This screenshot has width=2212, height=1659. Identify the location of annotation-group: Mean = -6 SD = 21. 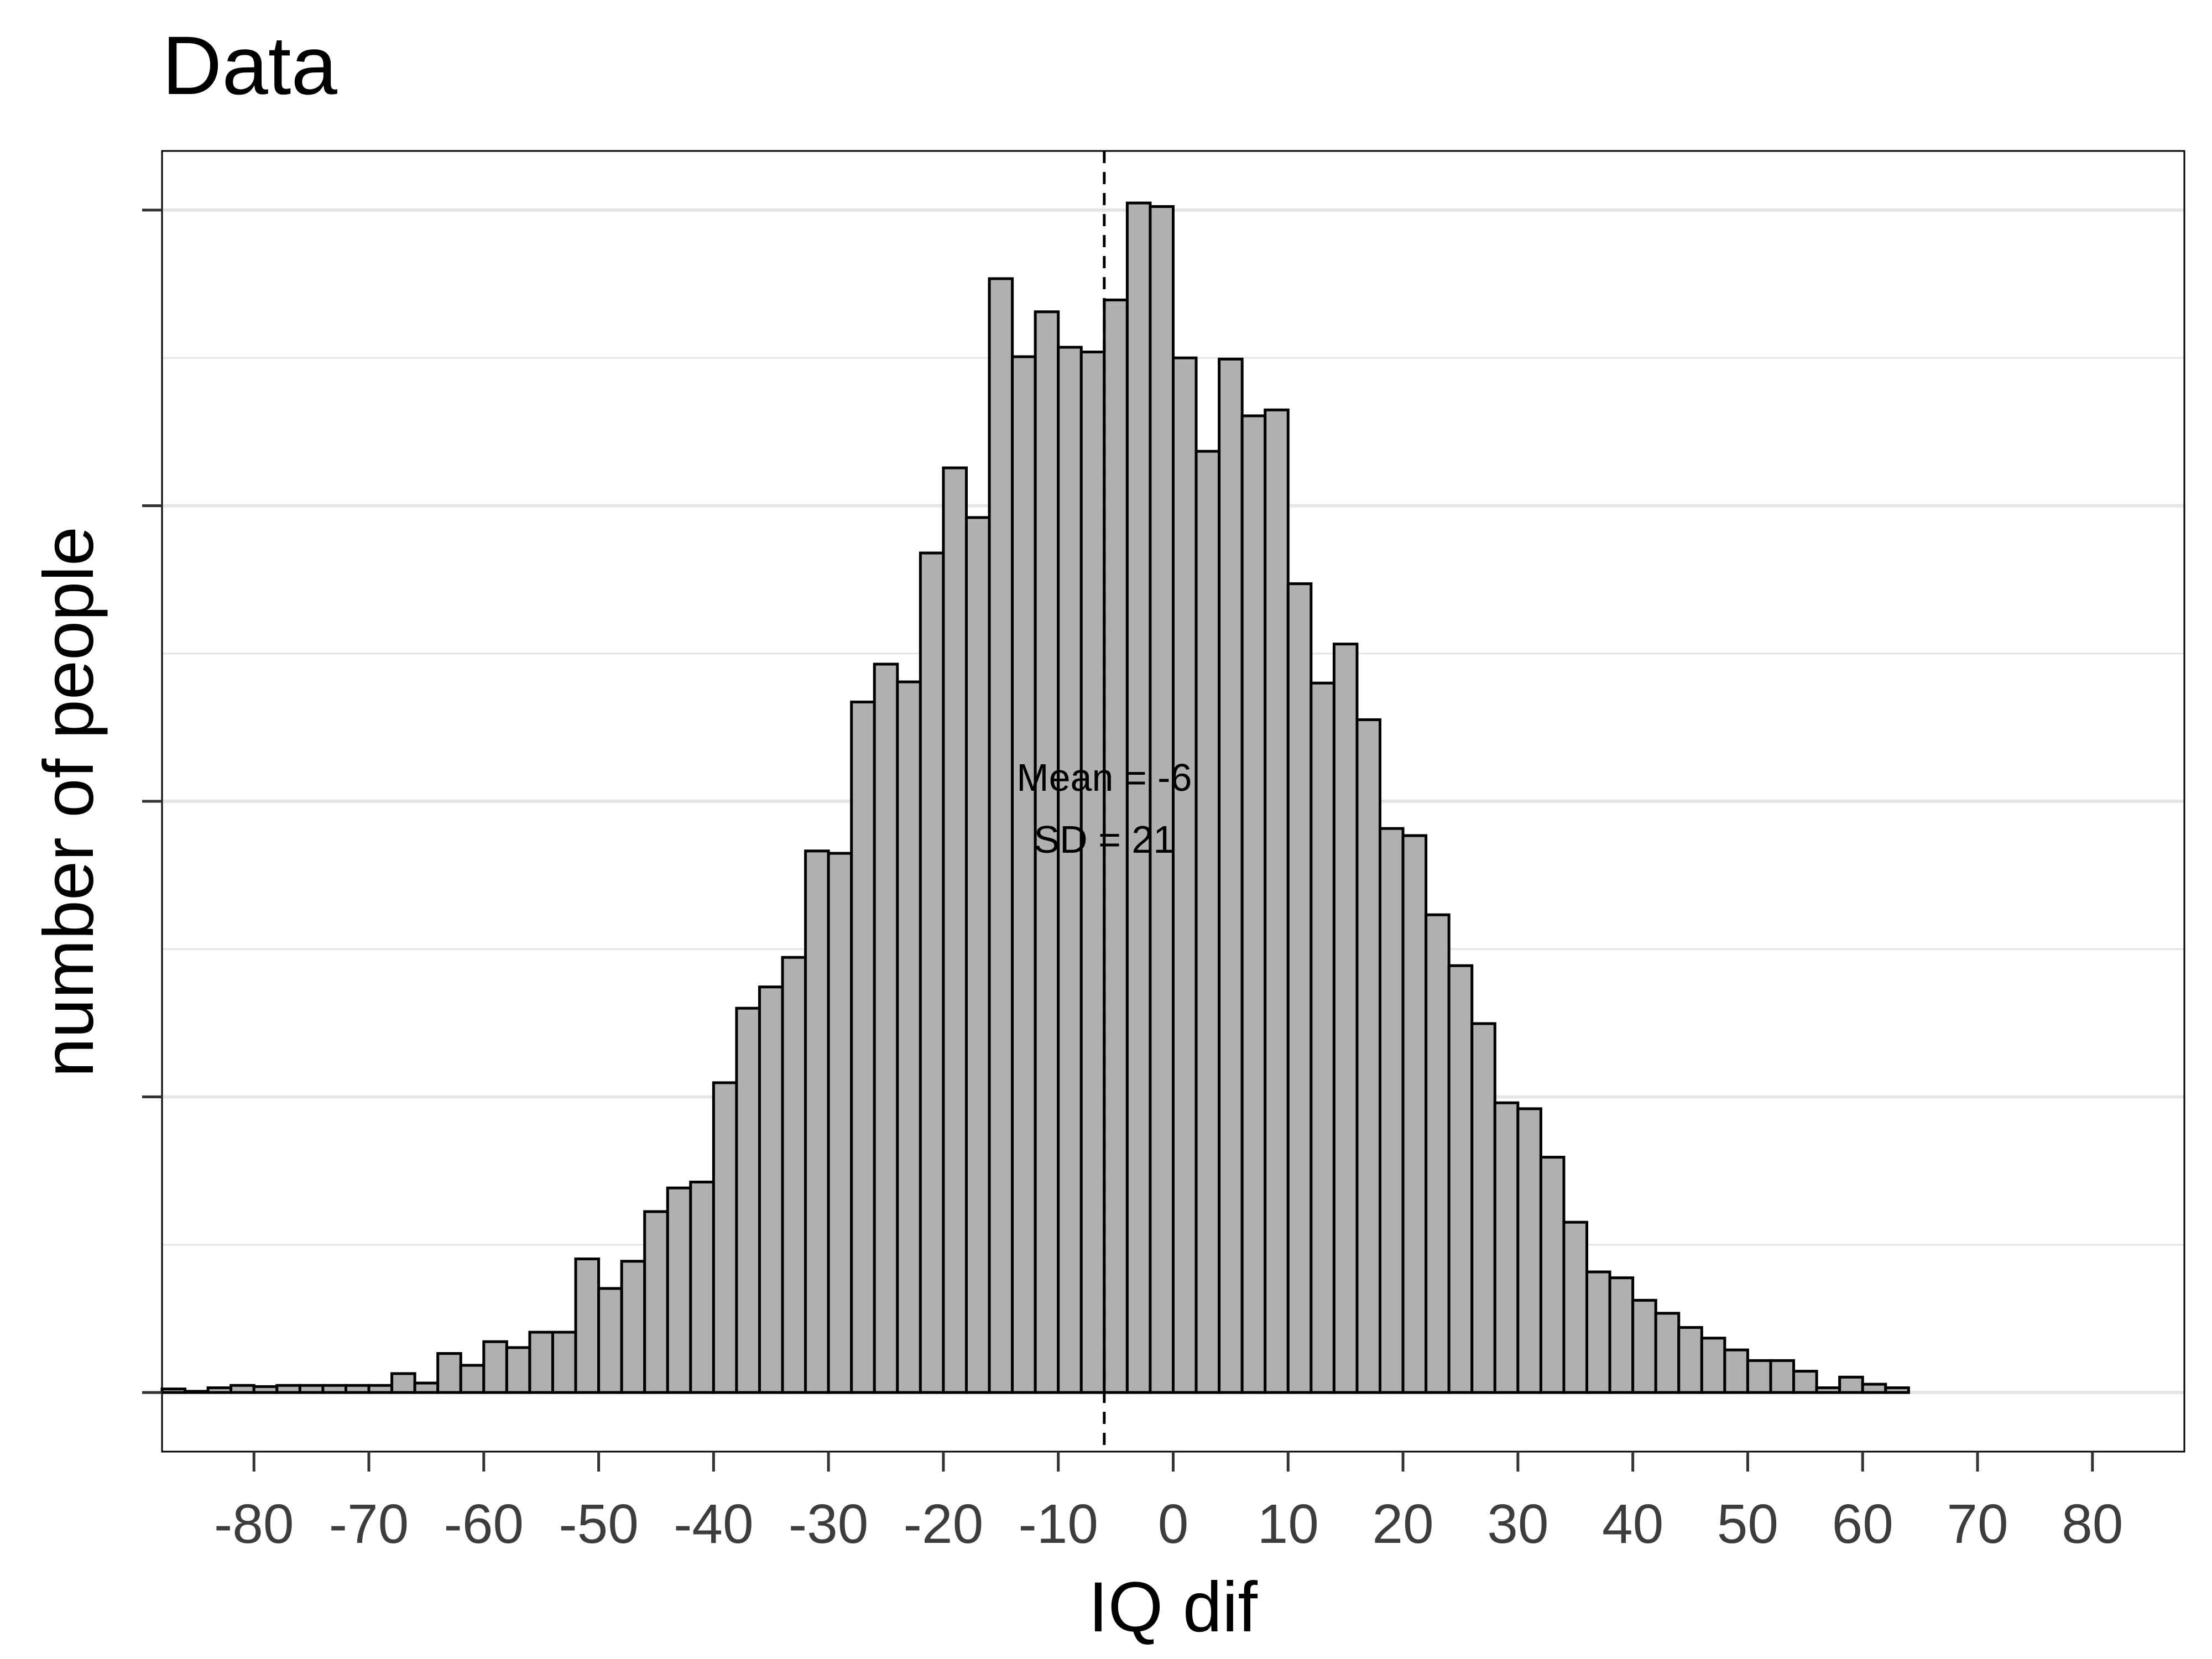
(1104, 808).